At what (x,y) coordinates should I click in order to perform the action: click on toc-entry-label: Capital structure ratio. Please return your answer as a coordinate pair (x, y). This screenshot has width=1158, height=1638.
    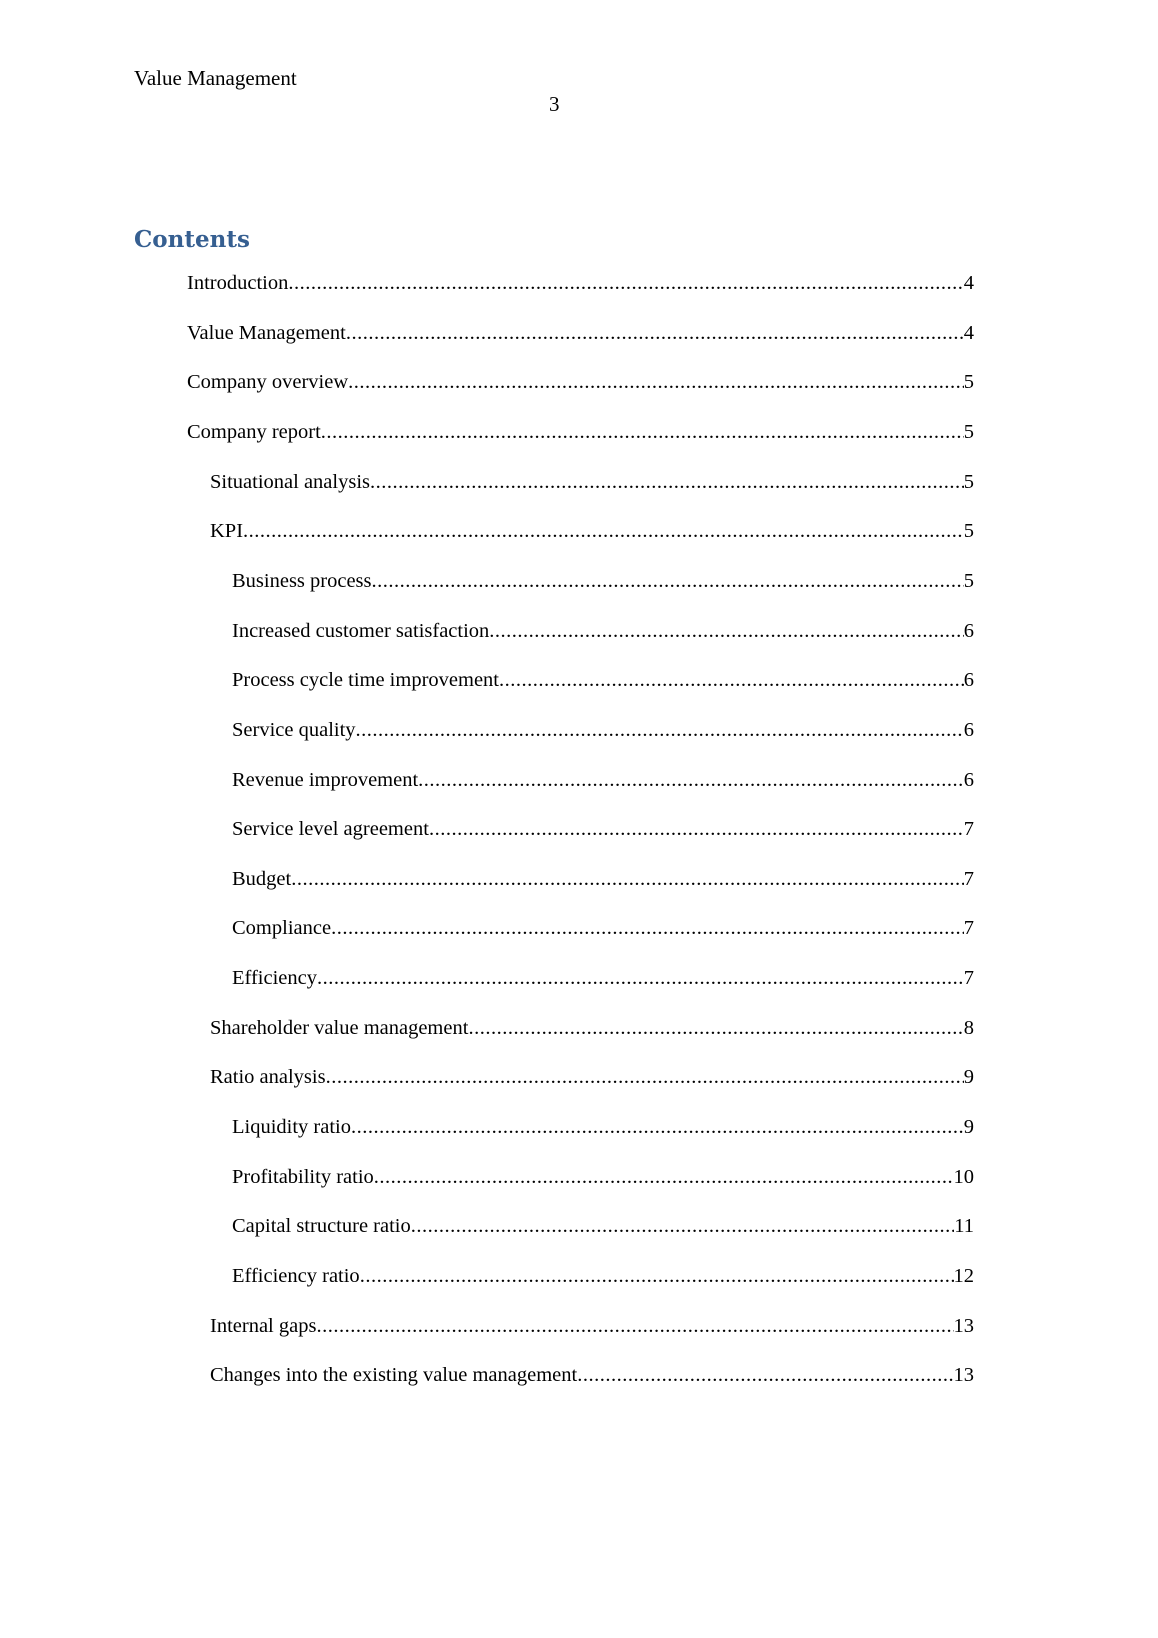
    Looking at the image, I should click on (321, 1226).